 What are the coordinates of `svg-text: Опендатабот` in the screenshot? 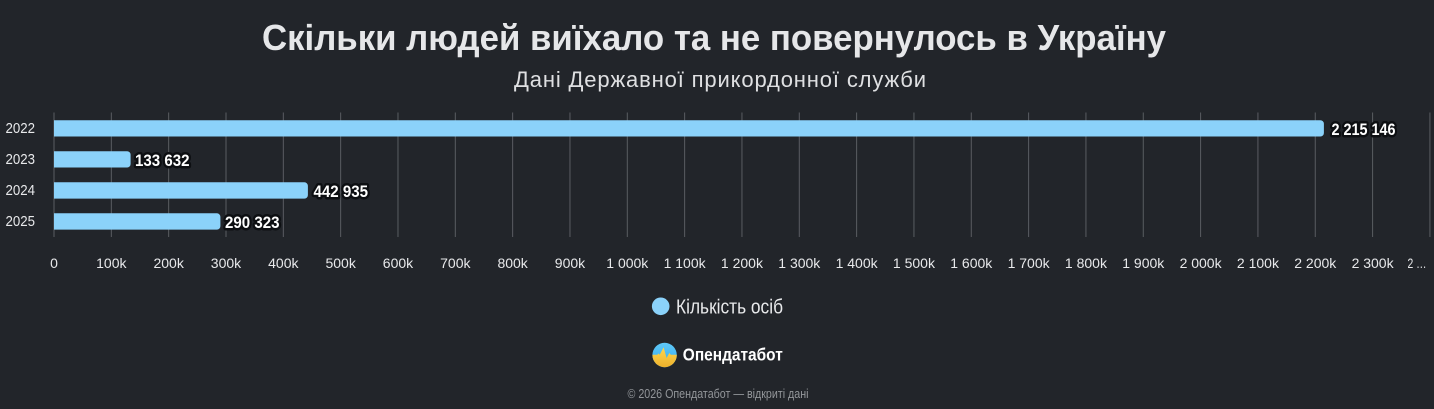 It's located at (733, 355).